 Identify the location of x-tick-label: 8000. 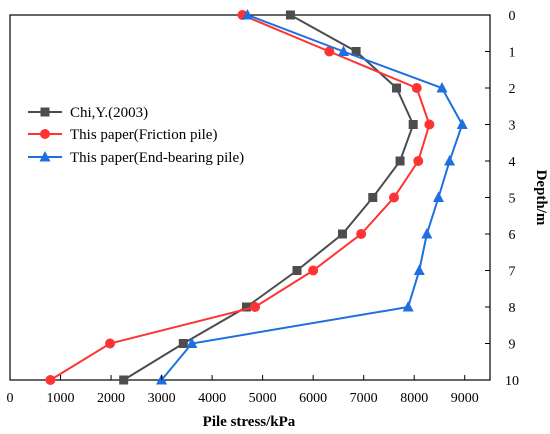
(414, 398).